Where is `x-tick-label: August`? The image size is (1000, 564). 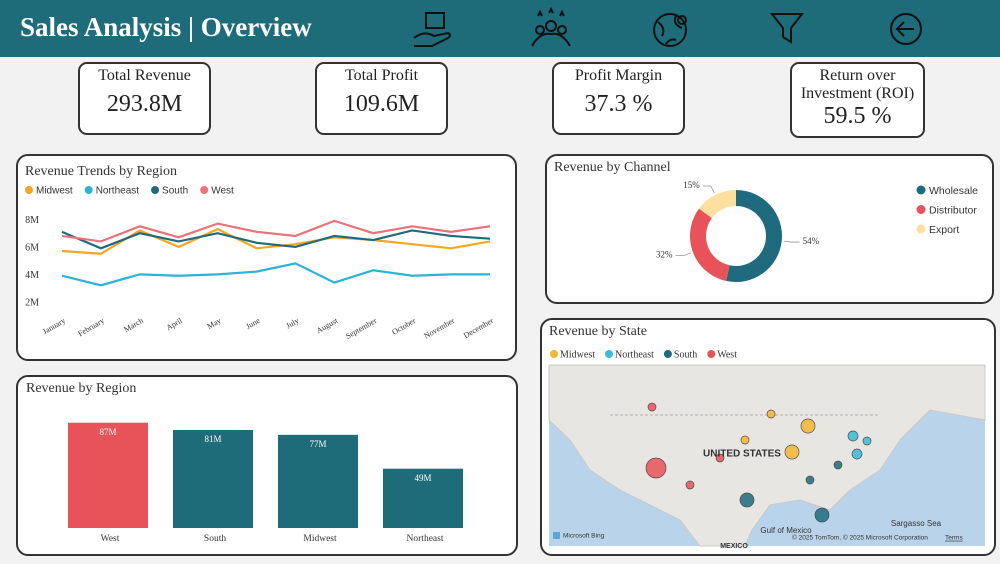
x-tick-label: August is located at coordinates (327, 326).